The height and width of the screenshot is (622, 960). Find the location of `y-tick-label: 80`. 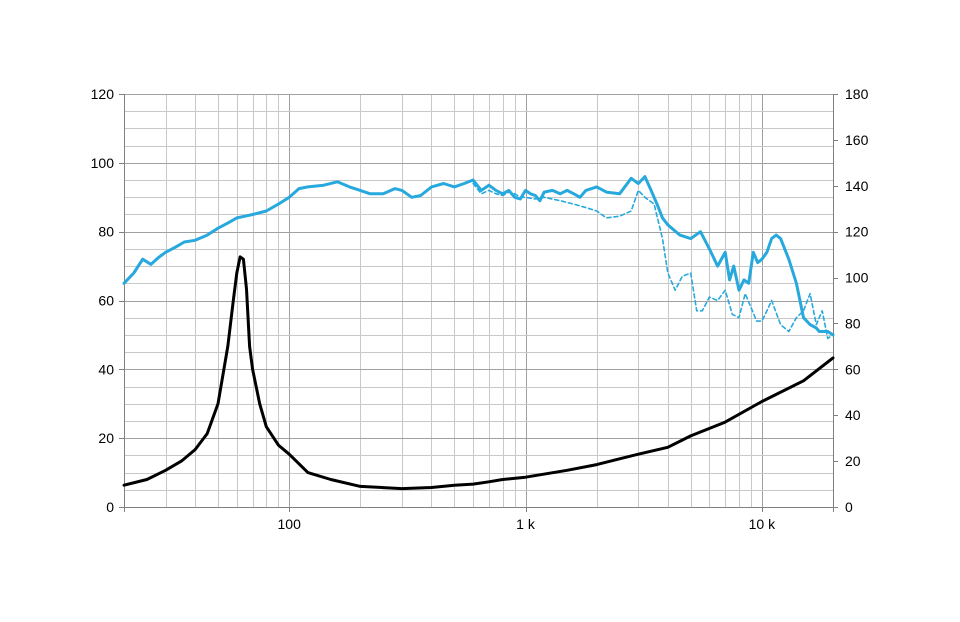

y-tick-label: 80 is located at coordinates (106, 232).